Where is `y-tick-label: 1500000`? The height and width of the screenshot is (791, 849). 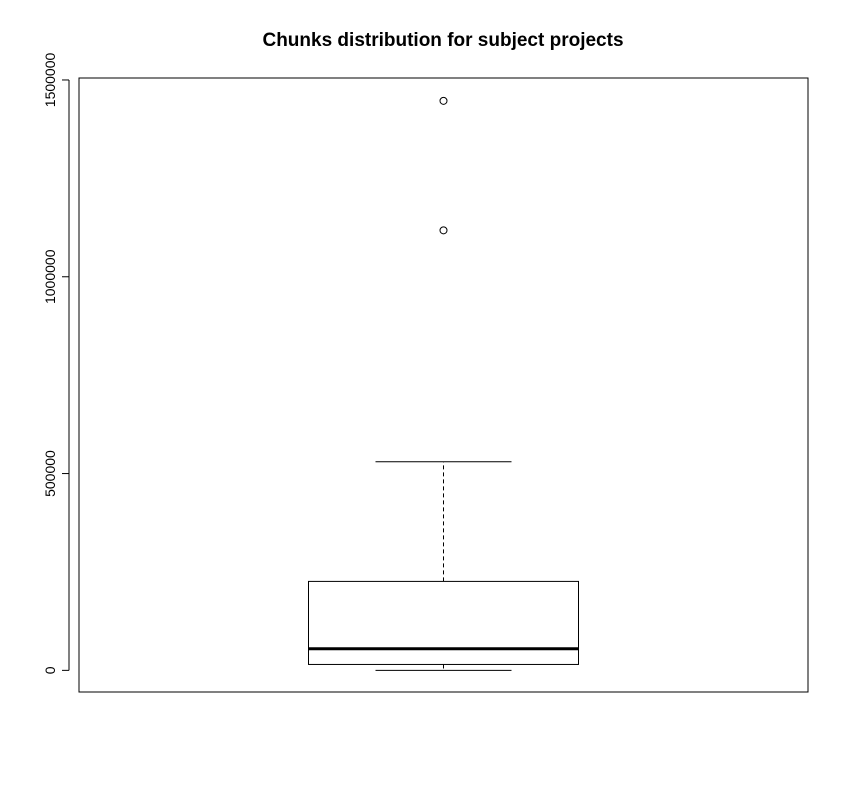
y-tick-label: 1500000 is located at coordinates (50, 80).